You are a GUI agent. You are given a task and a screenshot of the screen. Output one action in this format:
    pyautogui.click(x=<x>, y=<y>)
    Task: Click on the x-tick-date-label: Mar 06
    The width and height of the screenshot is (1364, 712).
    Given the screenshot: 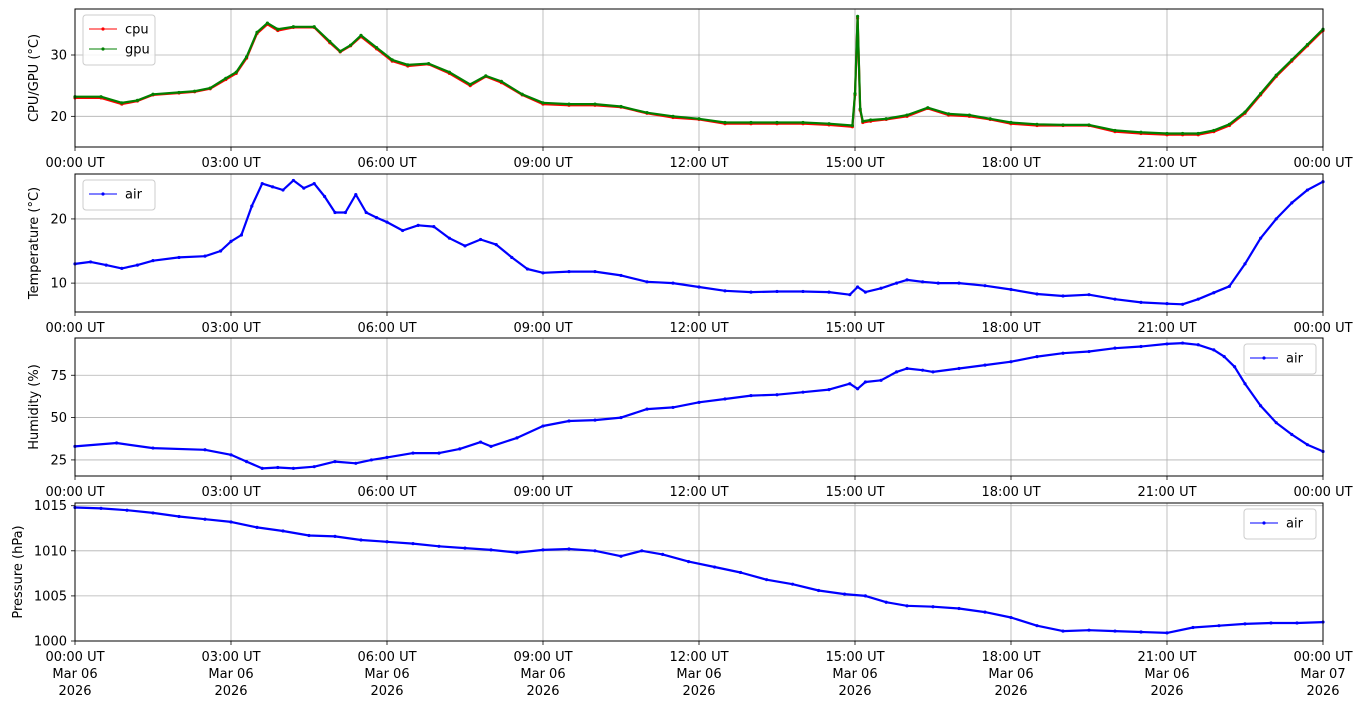 What is the action you would take?
    pyautogui.click(x=698, y=674)
    